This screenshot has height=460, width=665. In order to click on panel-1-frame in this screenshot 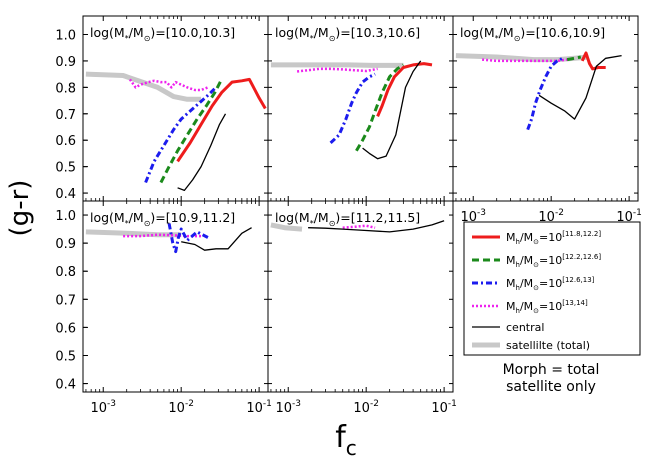, I will do `click(175, 108)`.